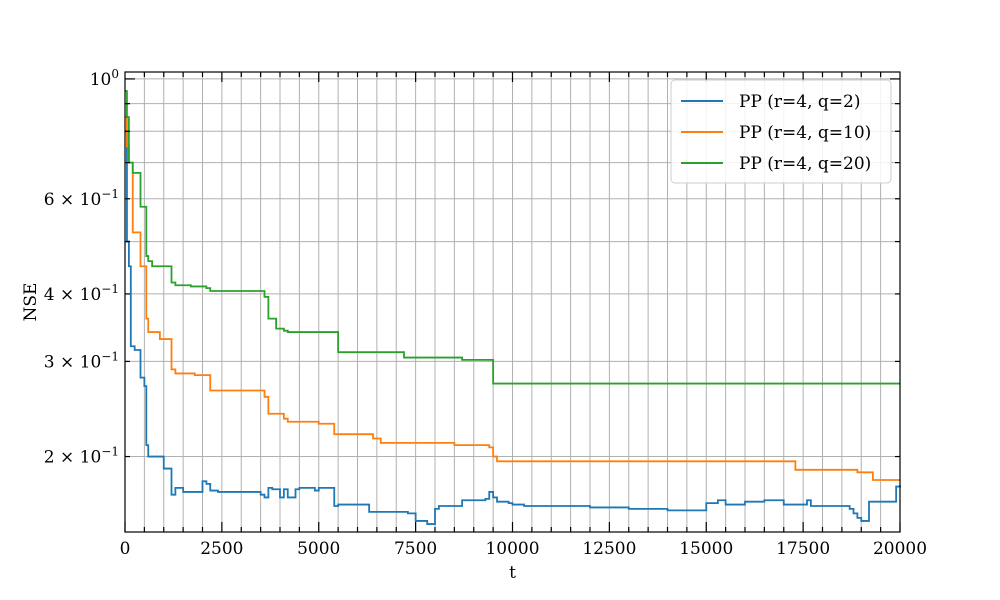  Describe the element at coordinates (805, 164) in the screenshot. I see `legend-label: PP (r=4, q=20)` at that location.